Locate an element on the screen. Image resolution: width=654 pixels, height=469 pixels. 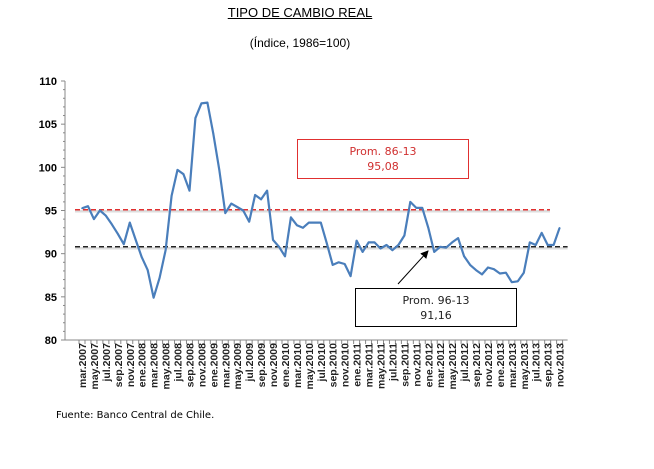
x-tick-label: mar.2007 is located at coordinates (83, 365).